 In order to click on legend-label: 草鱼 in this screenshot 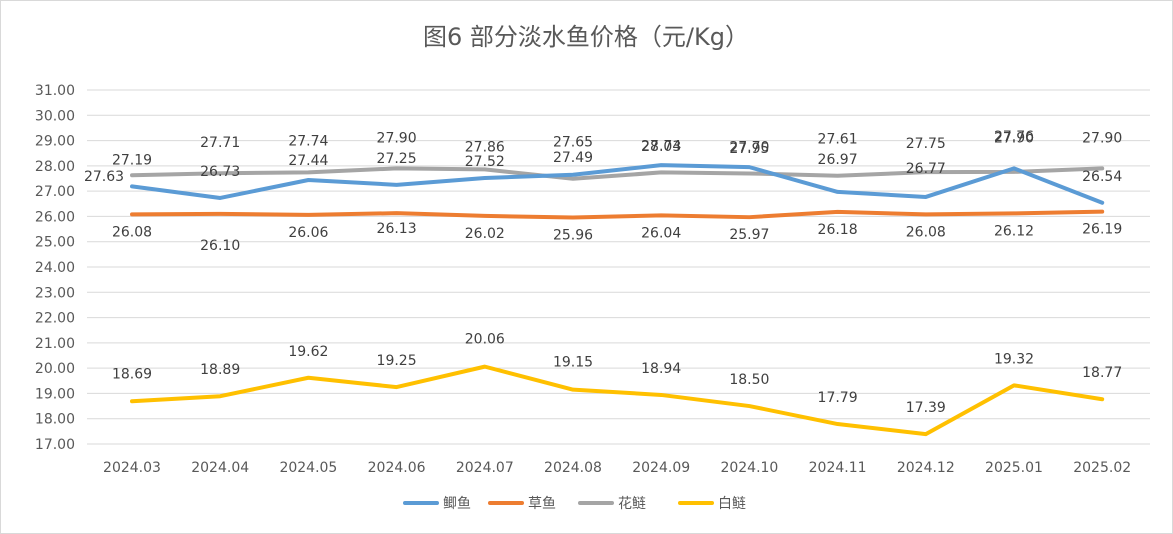, I will do `click(542, 503)`.